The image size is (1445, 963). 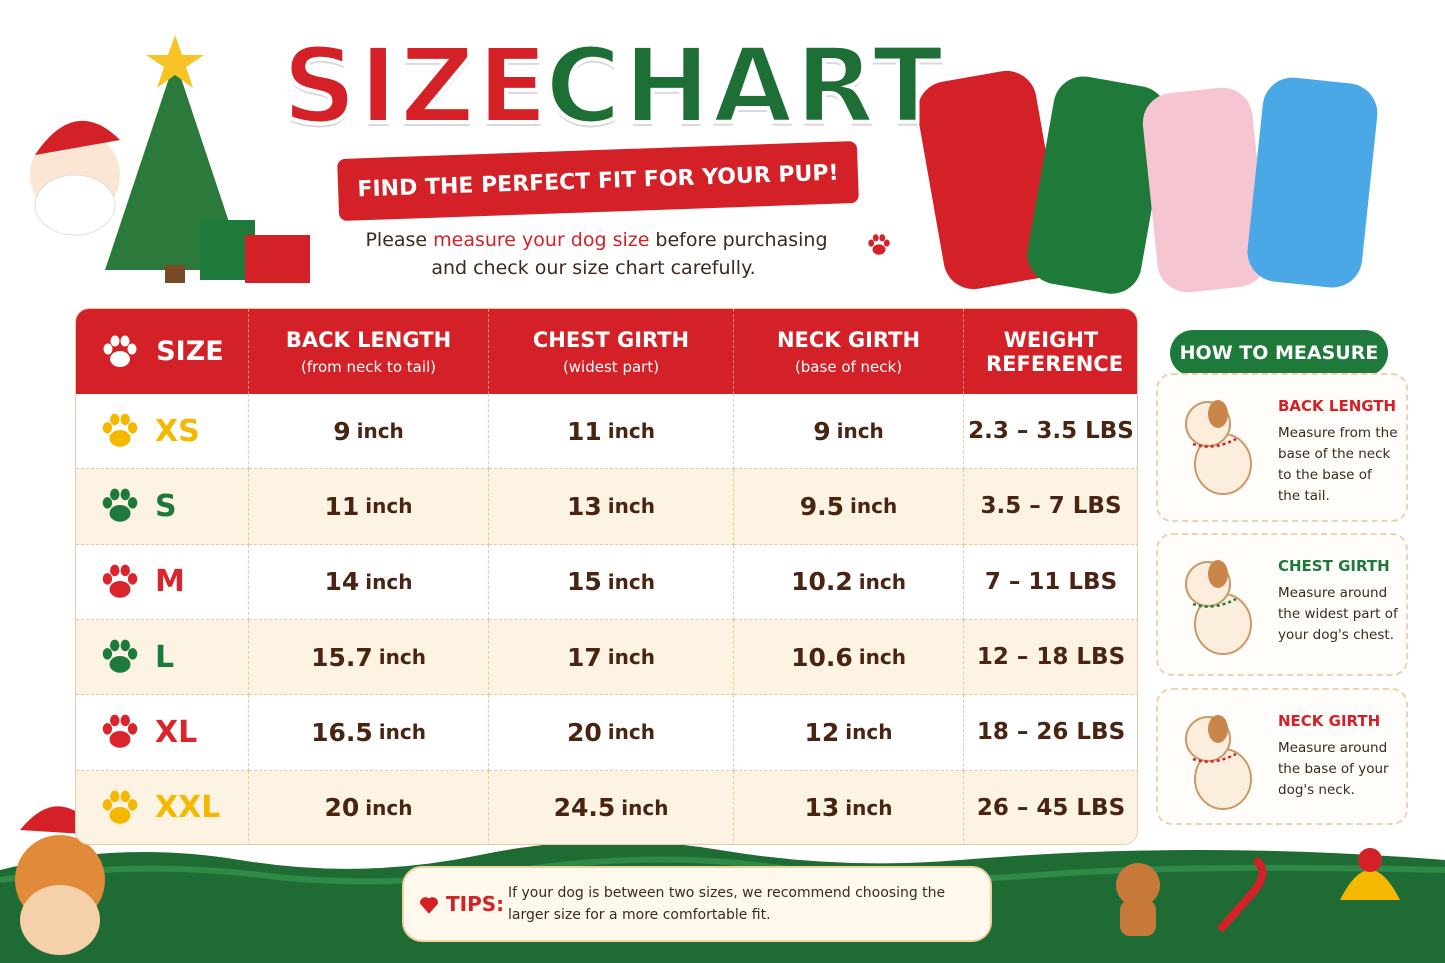 What do you see at coordinates (162, 582) in the screenshot?
I see `size-cell: M` at bounding box center [162, 582].